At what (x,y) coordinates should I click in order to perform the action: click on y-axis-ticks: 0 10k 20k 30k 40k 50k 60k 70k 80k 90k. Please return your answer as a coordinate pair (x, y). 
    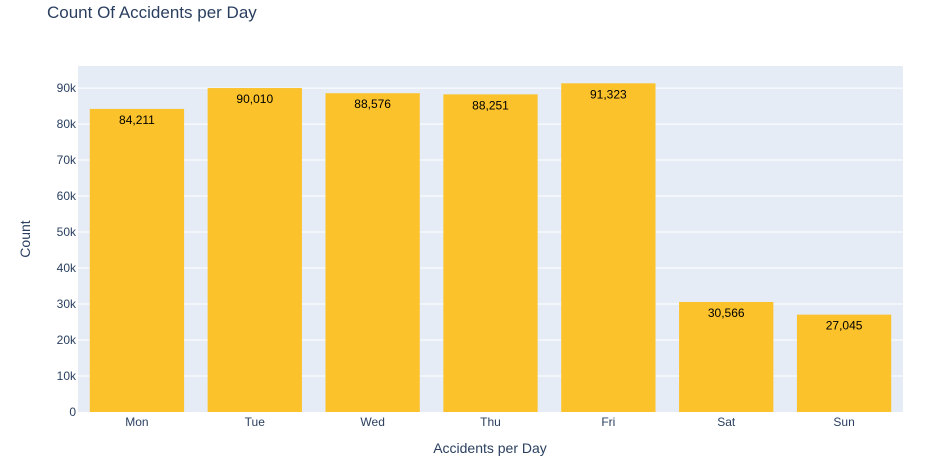
    Looking at the image, I should click on (67, 250).